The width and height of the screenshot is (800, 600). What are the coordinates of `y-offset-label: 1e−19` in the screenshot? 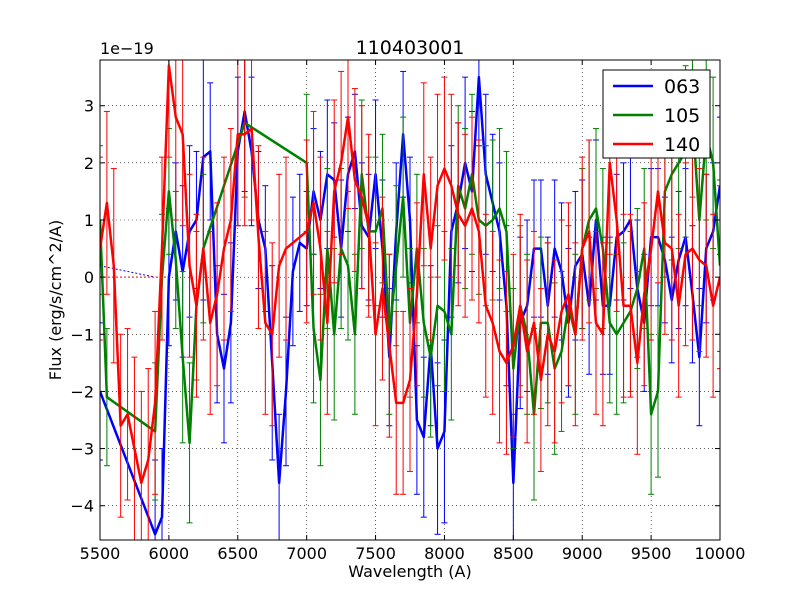 It's located at (127, 48).